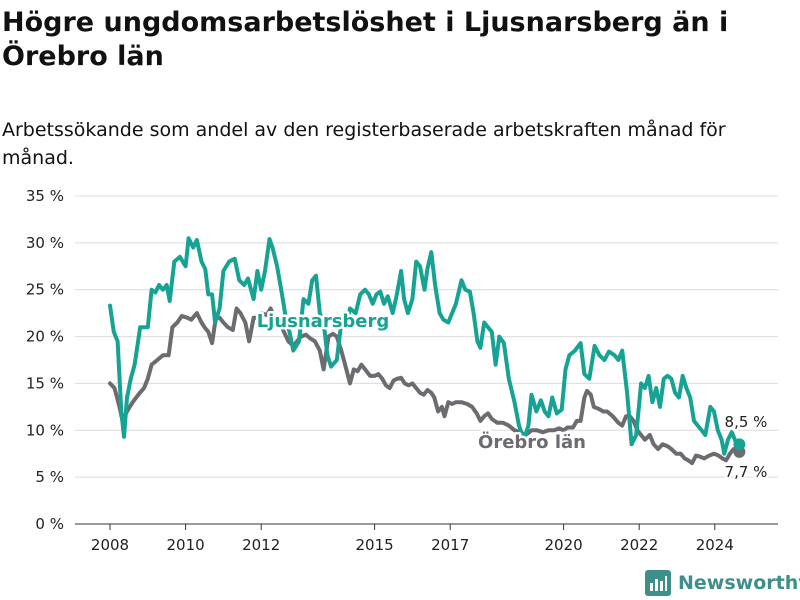 The image size is (800, 600). What do you see at coordinates (715, 545) in the screenshot?
I see `x-tick-label: 2024` at bounding box center [715, 545].